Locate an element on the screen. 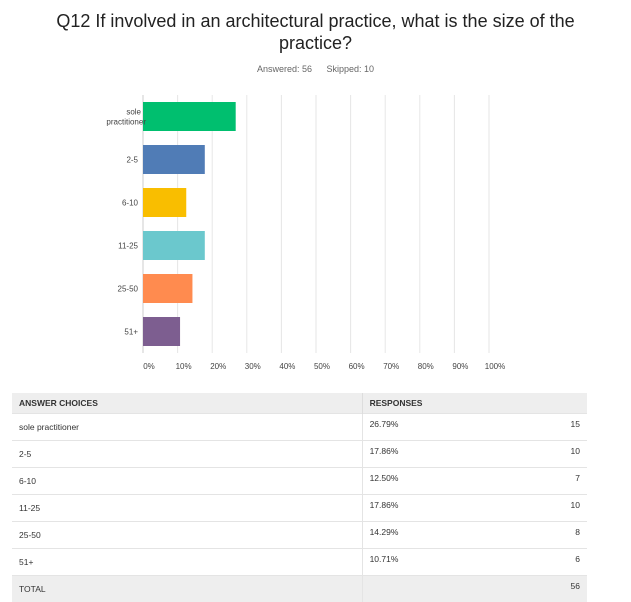  table-total-row: TOTAL 56 is located at coordinates (299, 589).